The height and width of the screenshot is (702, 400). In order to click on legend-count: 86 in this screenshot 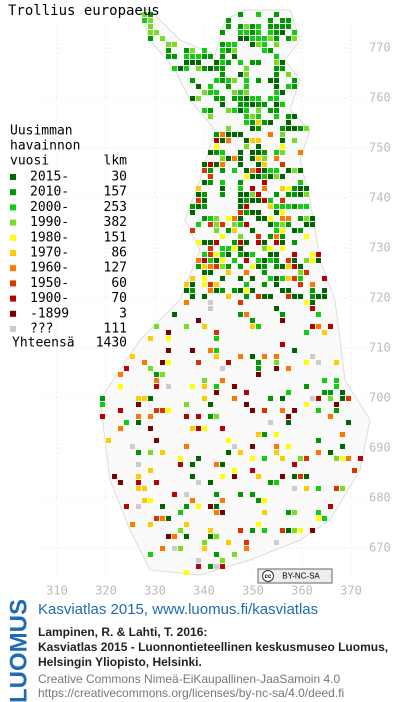, I will do `click(119, 253)`.